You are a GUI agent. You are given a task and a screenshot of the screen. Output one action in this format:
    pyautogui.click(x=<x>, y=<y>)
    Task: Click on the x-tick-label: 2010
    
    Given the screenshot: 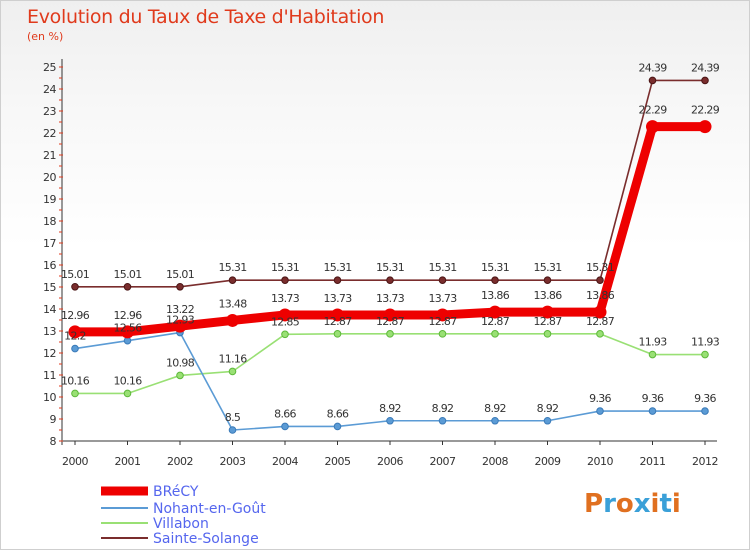 What is the action you would take?
    pyautogui.click(x=600, y=461)
    